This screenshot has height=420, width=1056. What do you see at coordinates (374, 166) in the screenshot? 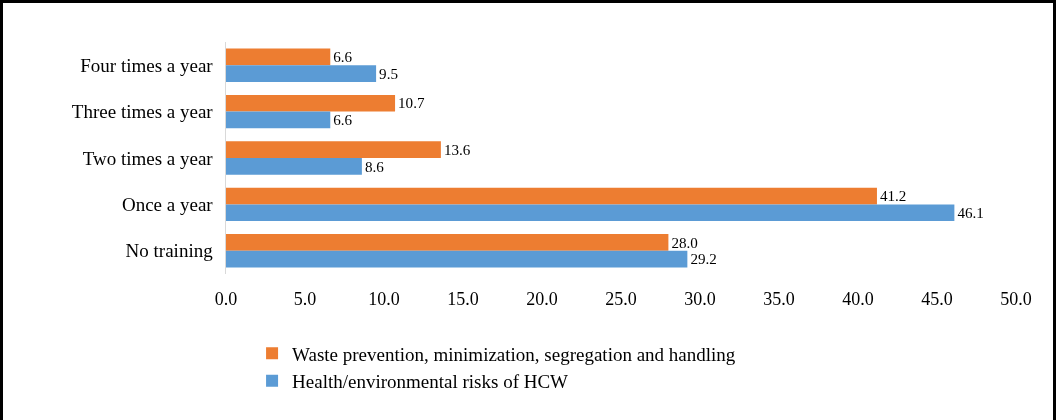
I see `data-label: 8.6` at bounding box center [374, 166].